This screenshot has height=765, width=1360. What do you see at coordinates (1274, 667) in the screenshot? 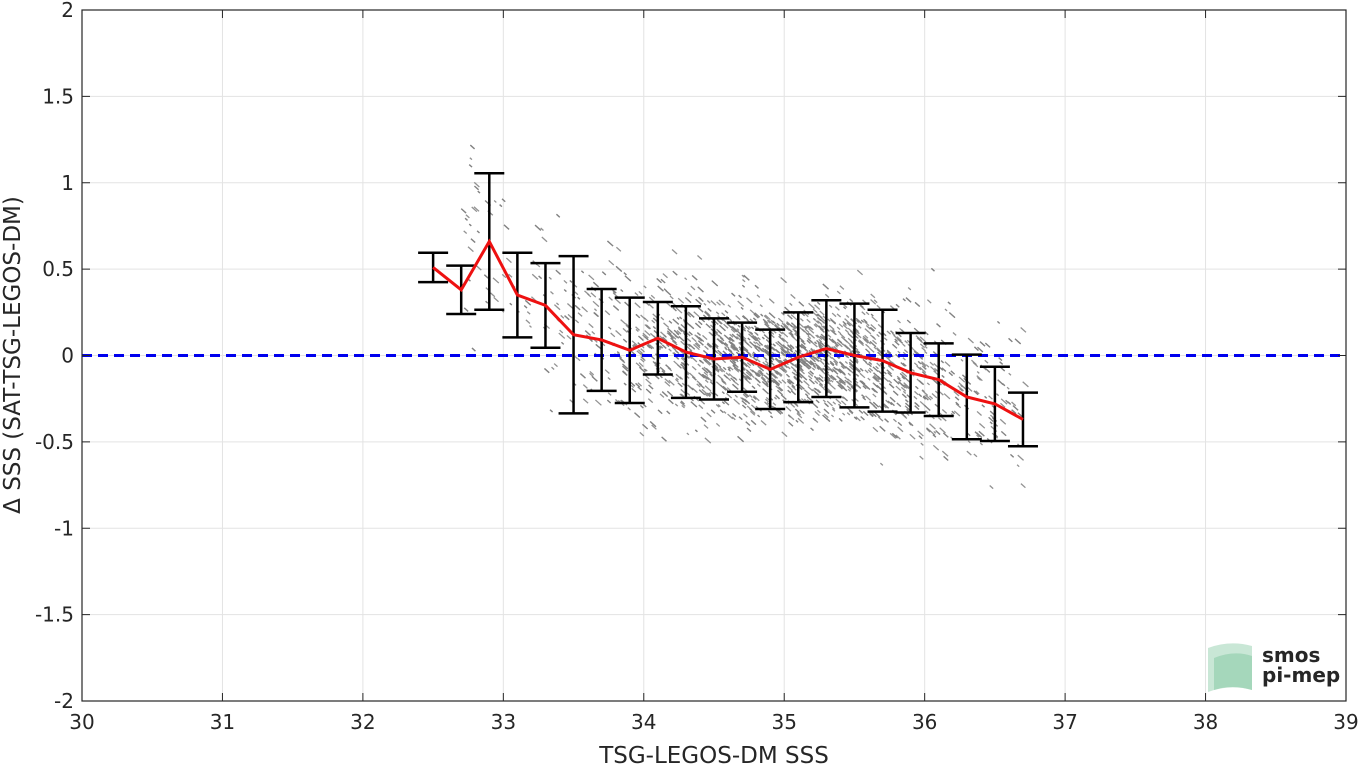
I see `smos-pi-mep-logo: smos pi-mep` at bounding box center [1274, 667].